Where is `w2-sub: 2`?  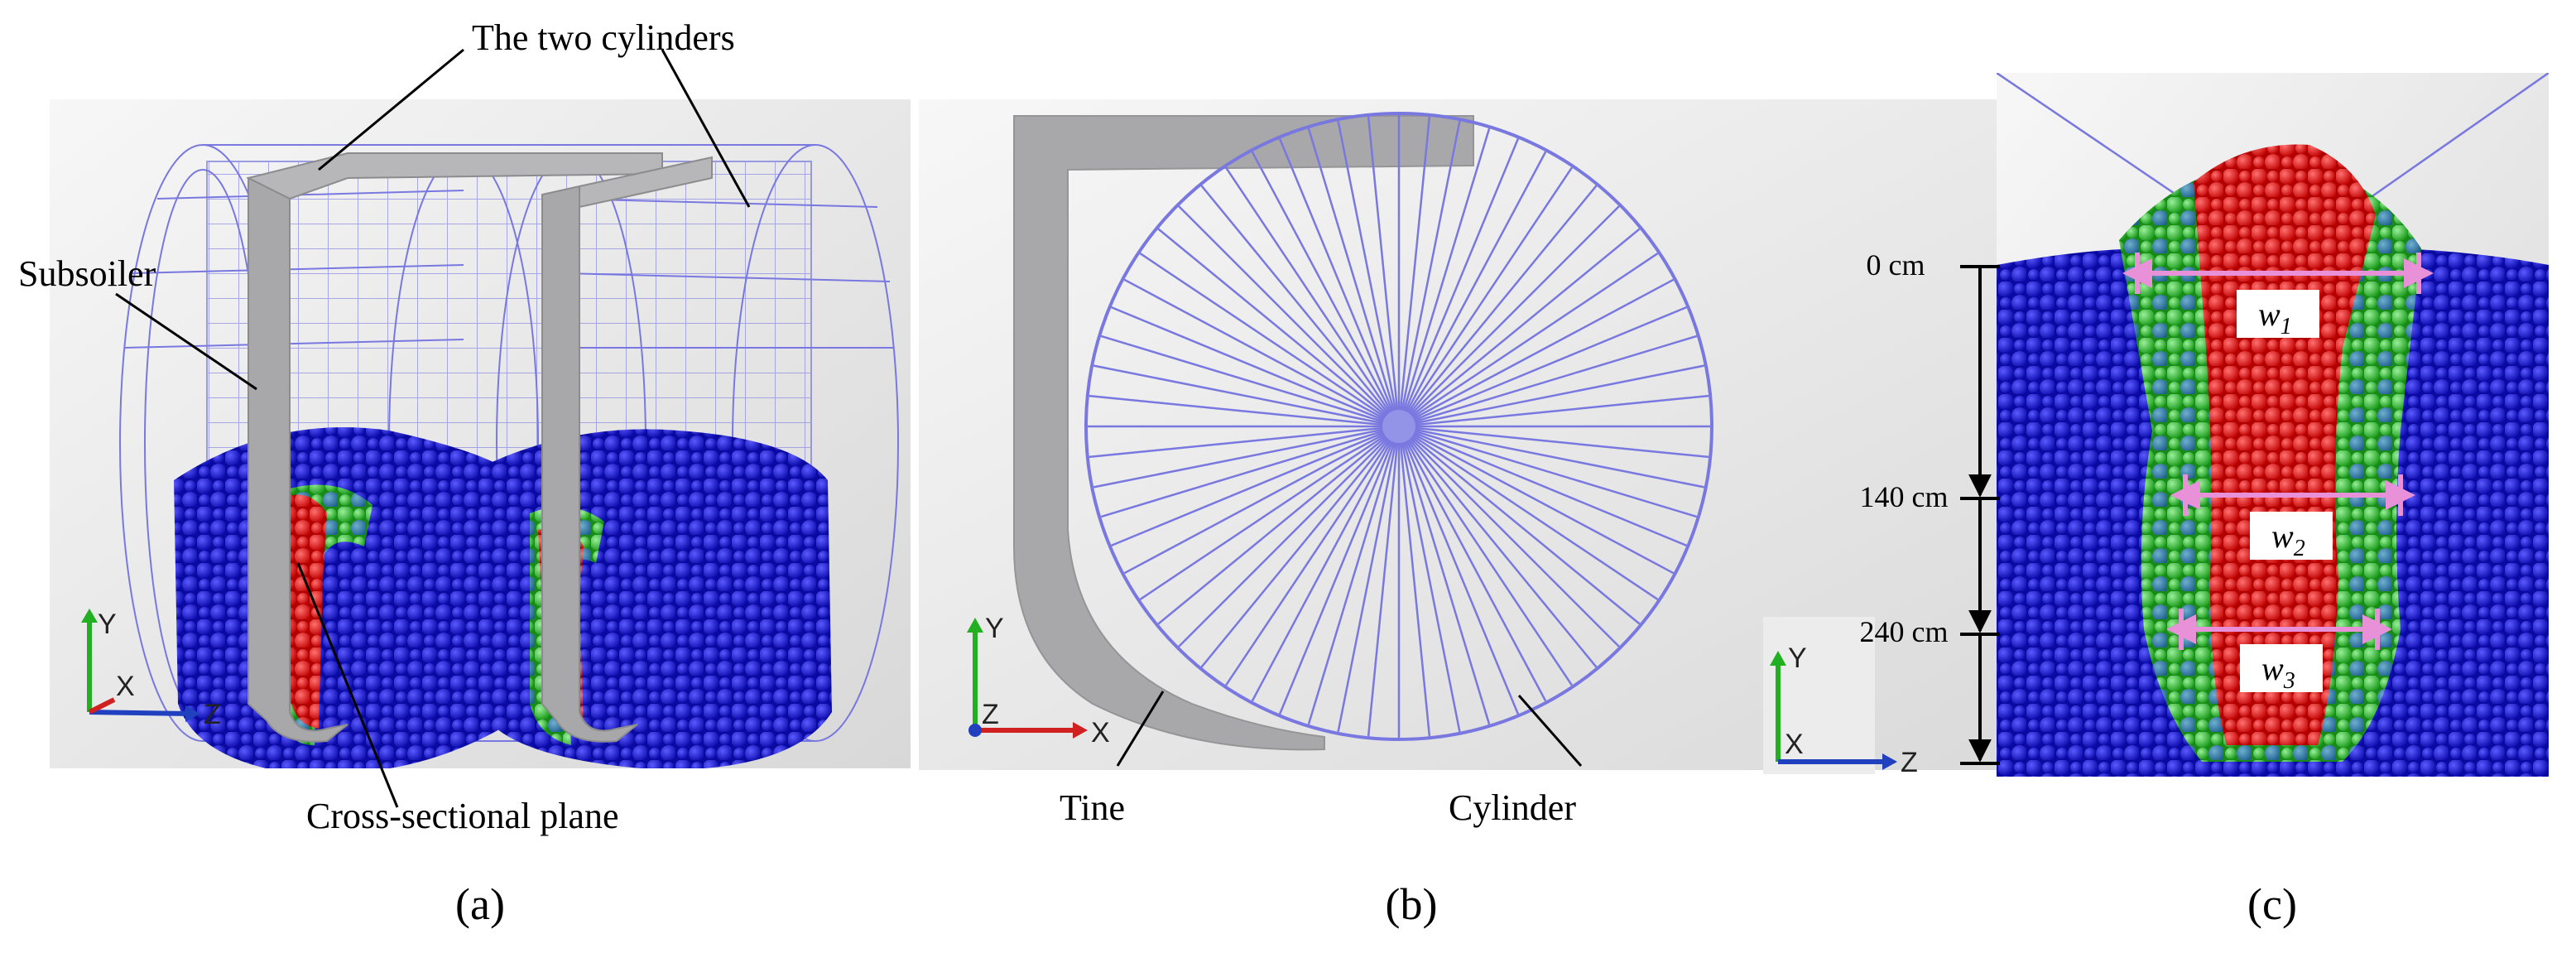
w2-sub: 2 is located at coordinates (2299, 548).